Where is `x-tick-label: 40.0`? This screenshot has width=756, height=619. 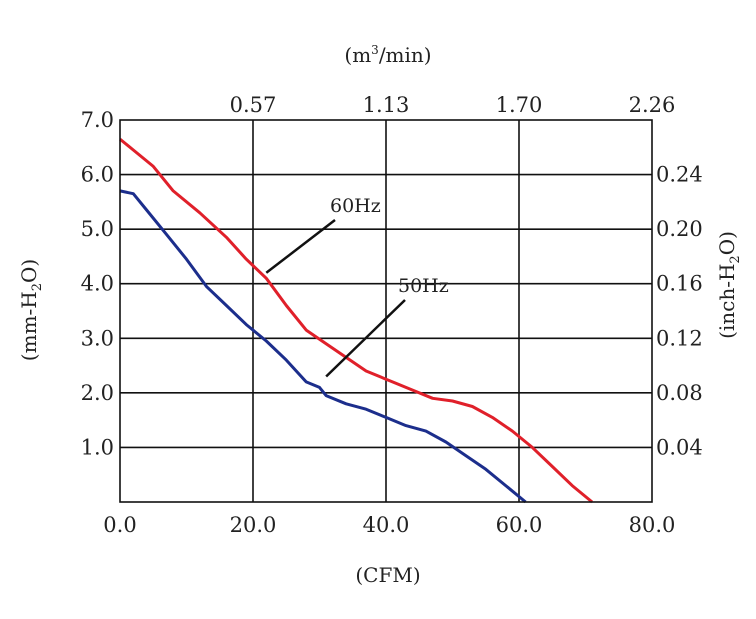 x-tick-label: 40.0 is located at coordinates (386, 525).